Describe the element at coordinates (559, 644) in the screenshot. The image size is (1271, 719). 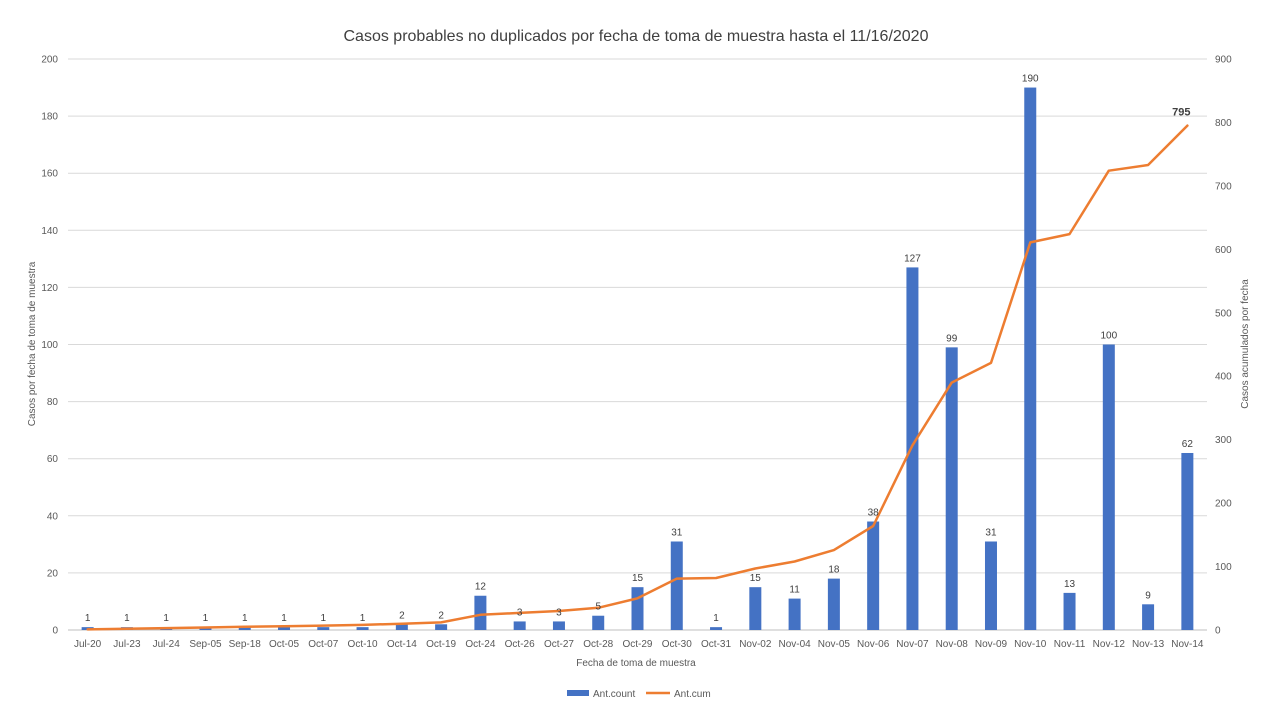
I see `x-tick-label: Oct-27` at that location.